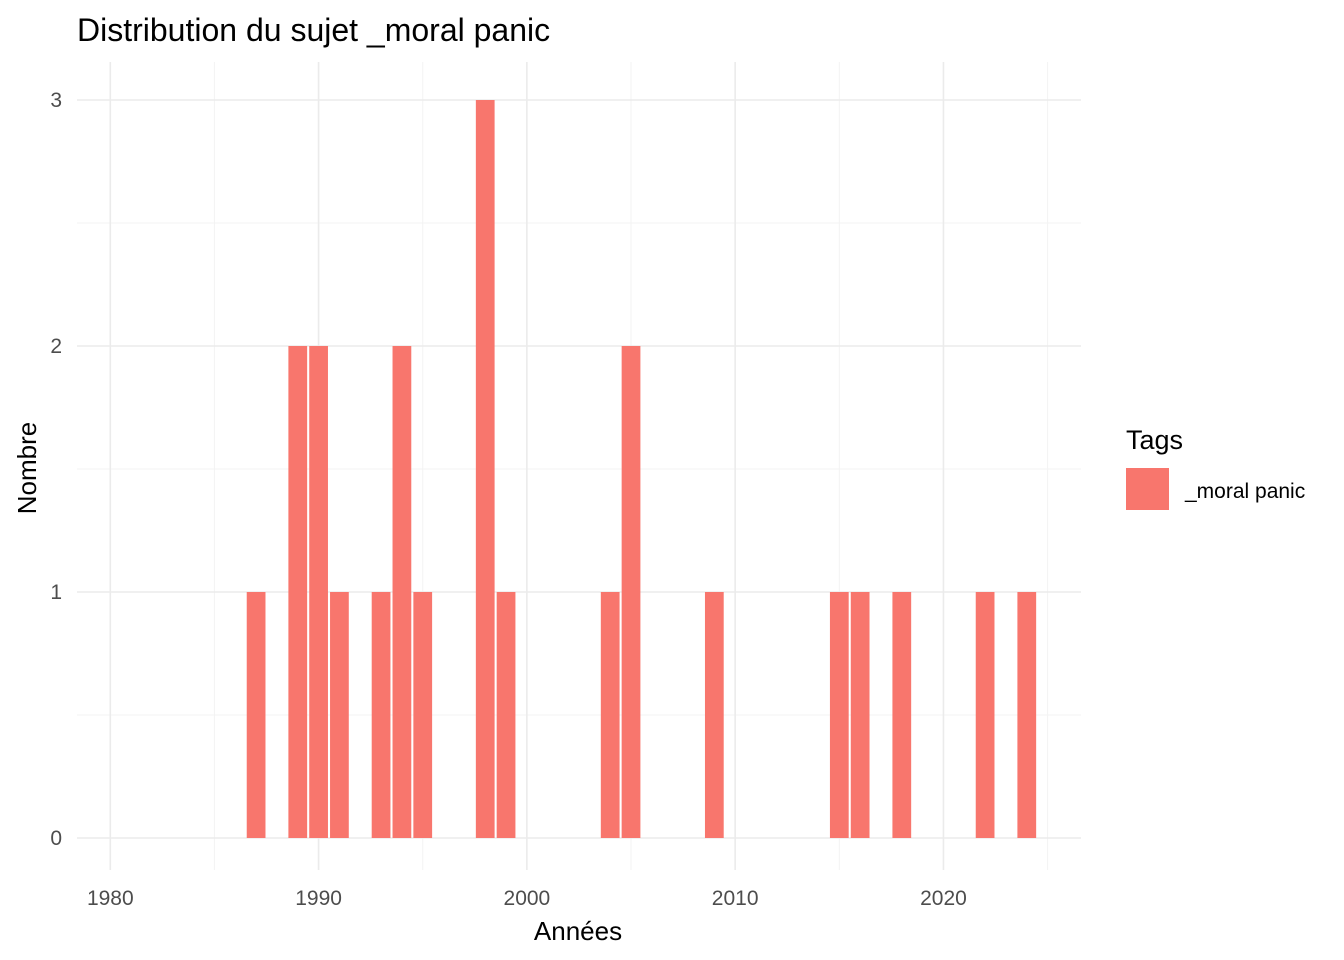 The height and width of the screenshot is (960, 1344). What do you see at coordinates (56, 100) in the screenshot?
I see `y-tick-label: 3` at bounding box center [56, 100].